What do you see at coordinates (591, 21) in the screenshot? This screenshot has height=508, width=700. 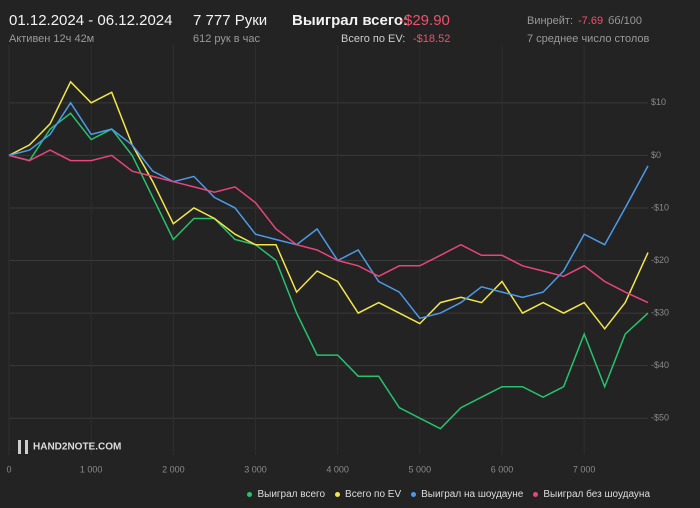 I see `winrate-value: -7.69` at bounding box center [591, 21].